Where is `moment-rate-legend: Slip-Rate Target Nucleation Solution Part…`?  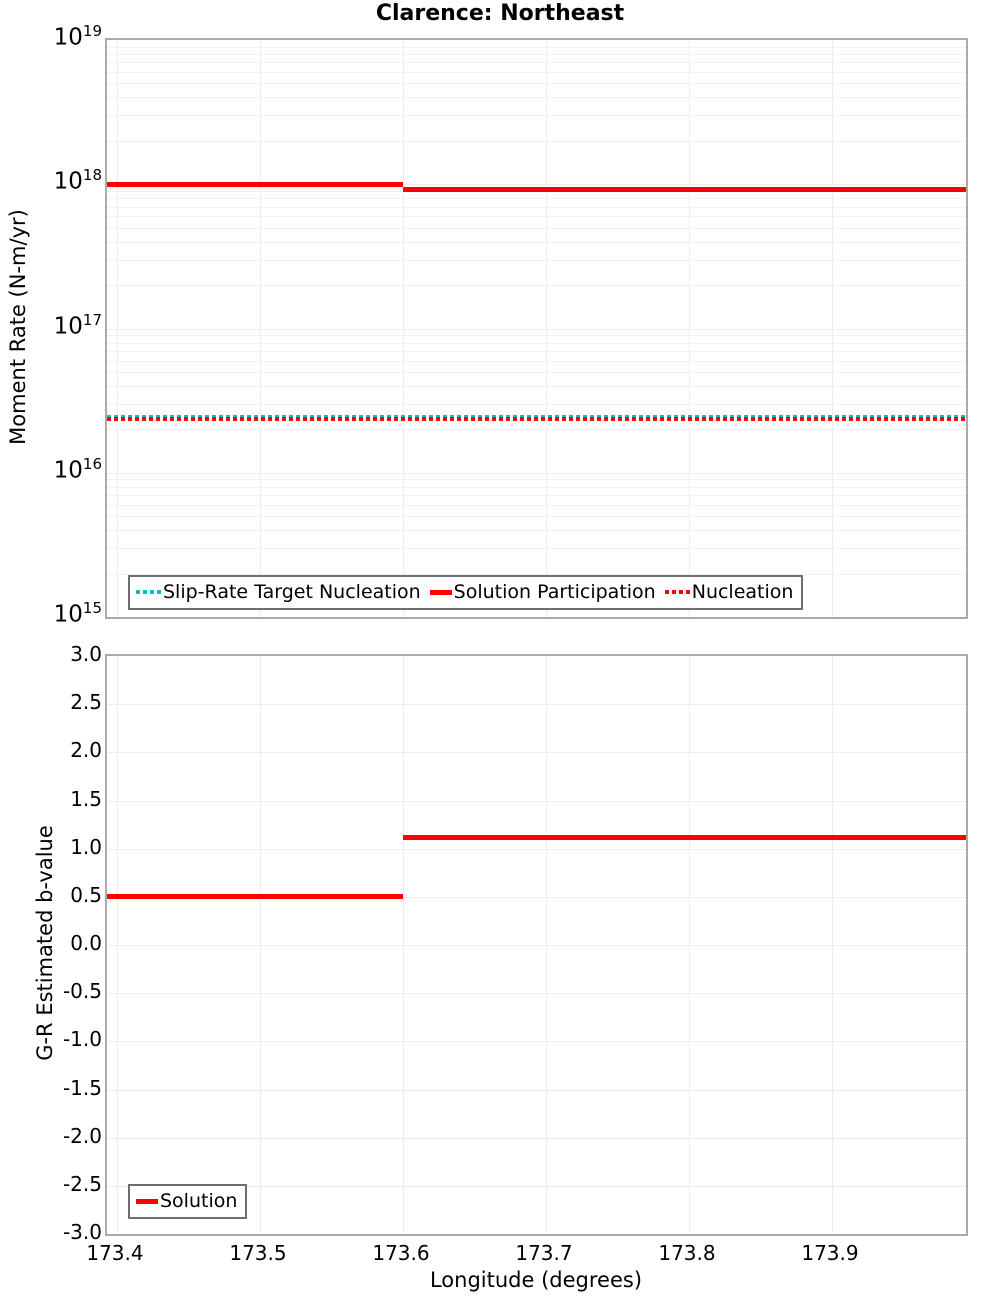 moment-rate-legend: Slip-Rate Target Nucleation Solution Part… is located at coordinates (466, 592).